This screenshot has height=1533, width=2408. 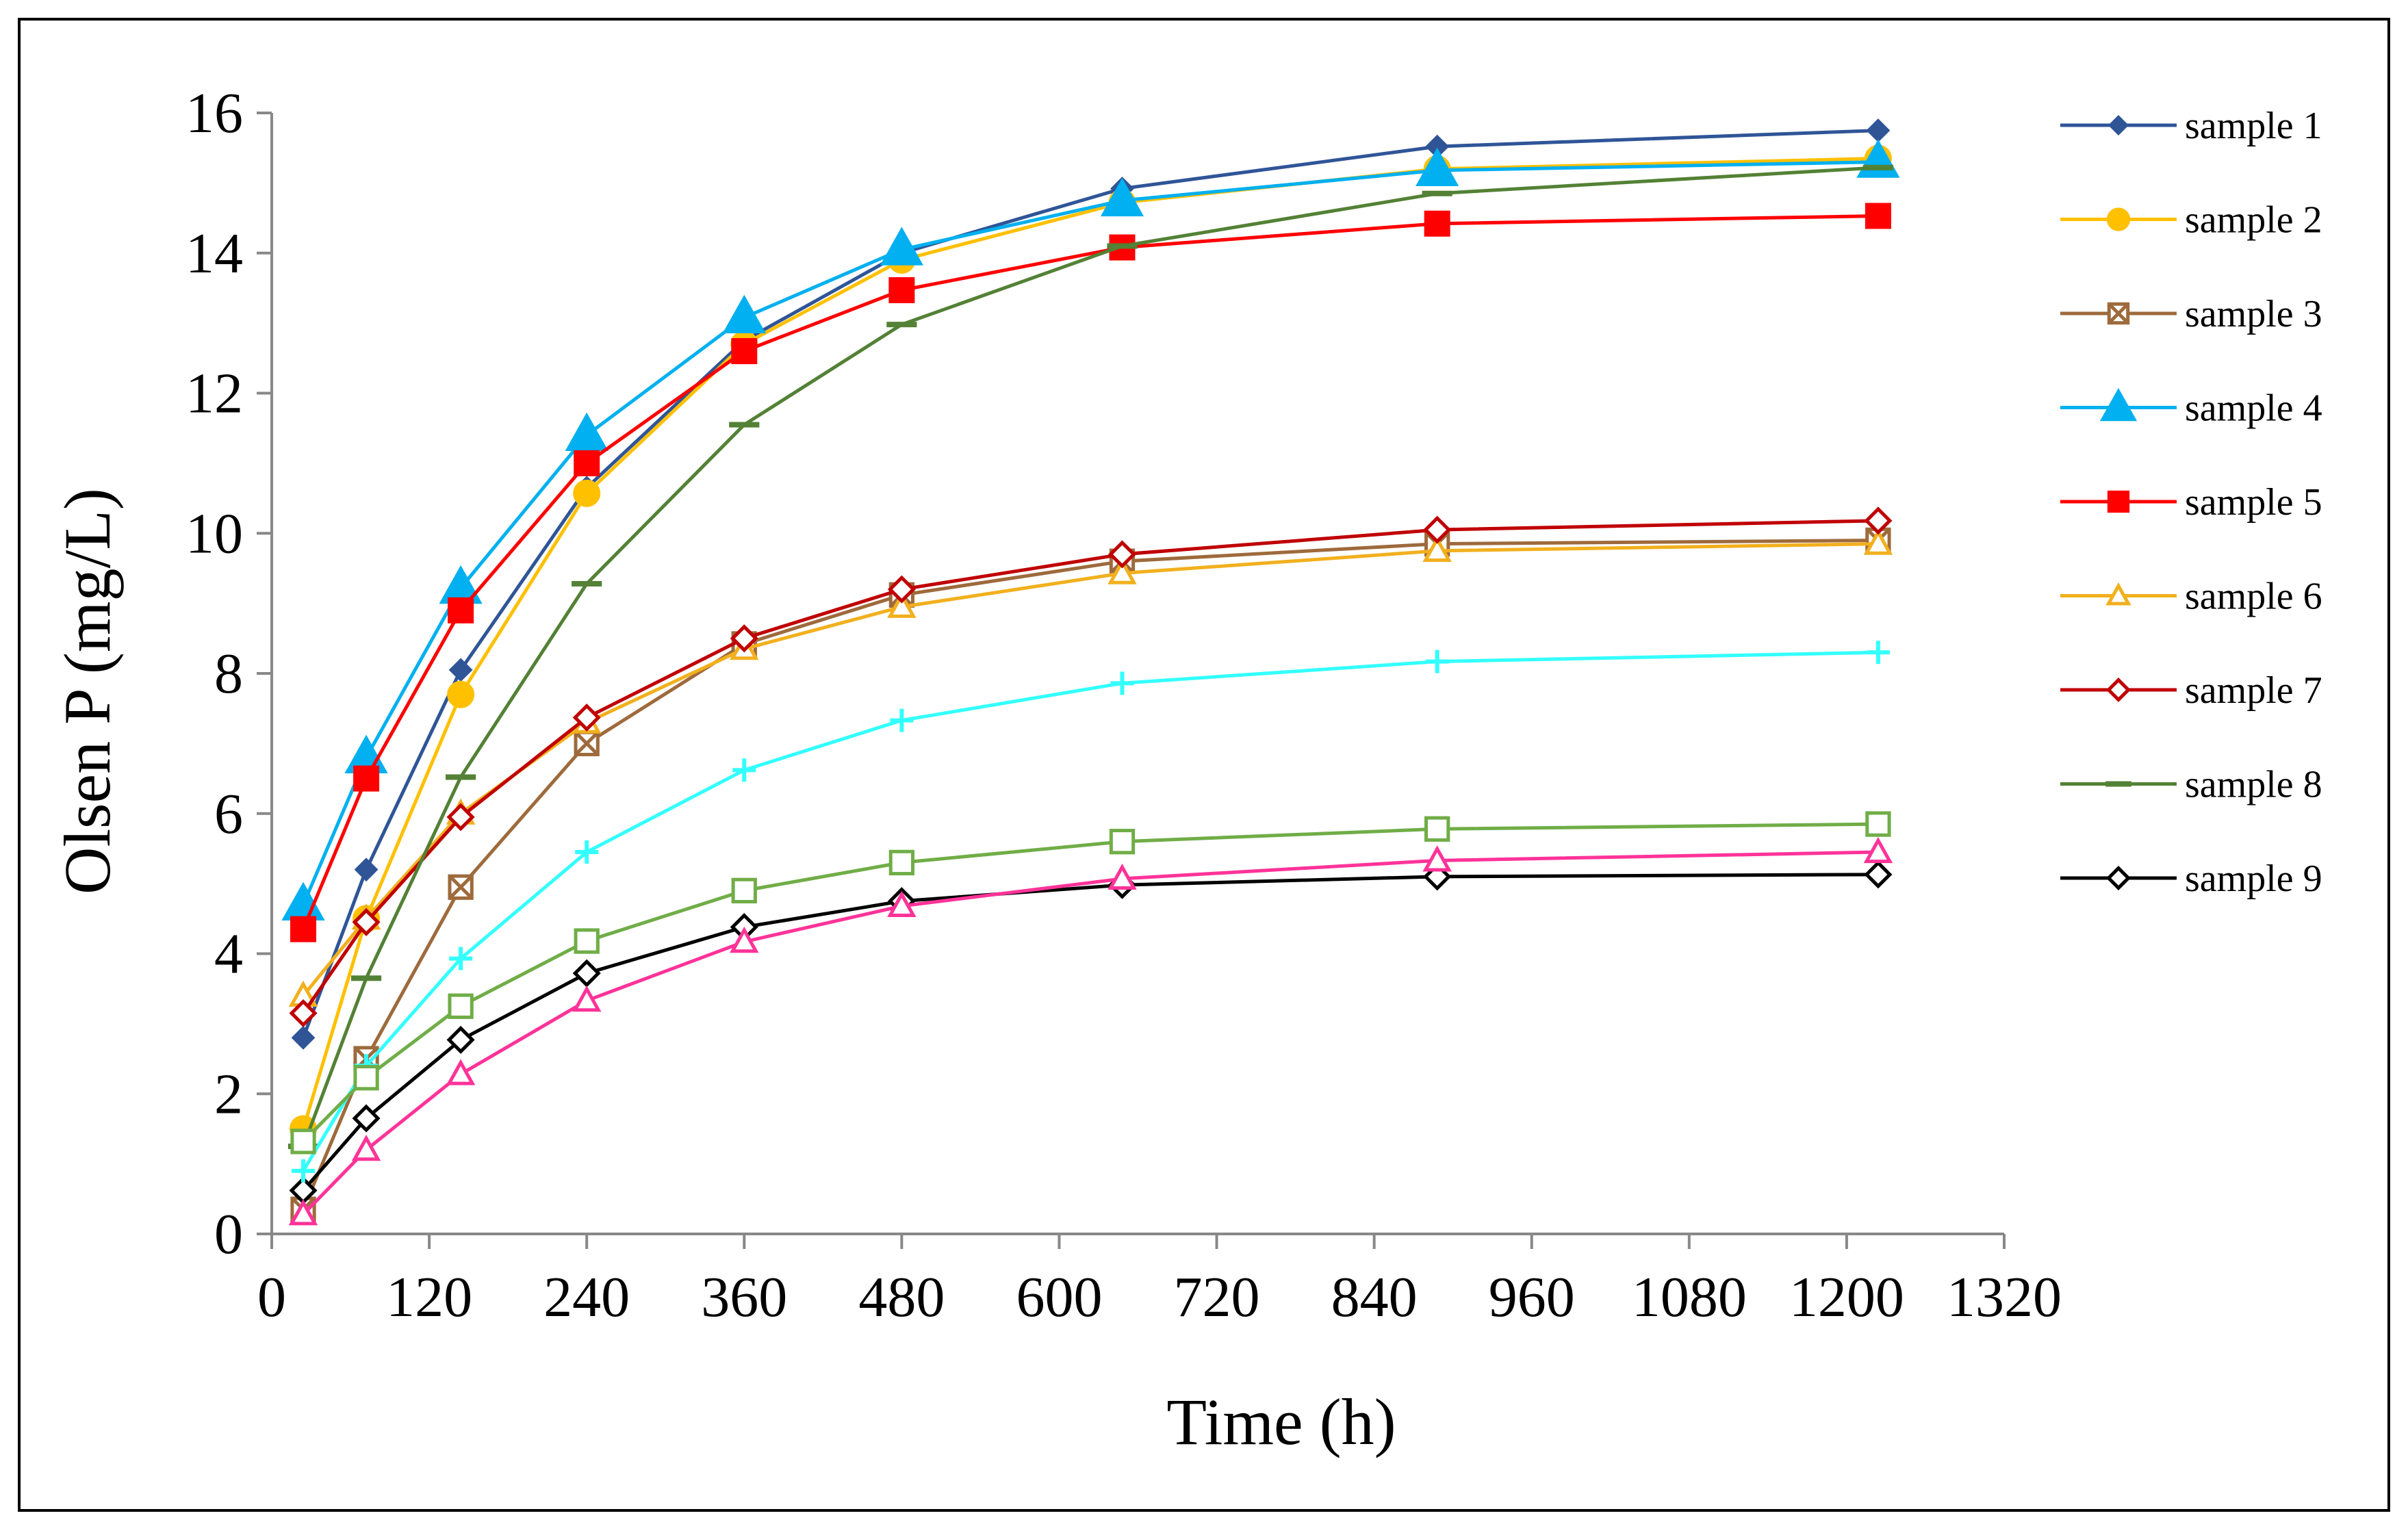 I want to click on y-tick-label-0: 0, so click(x=229, y=1234).